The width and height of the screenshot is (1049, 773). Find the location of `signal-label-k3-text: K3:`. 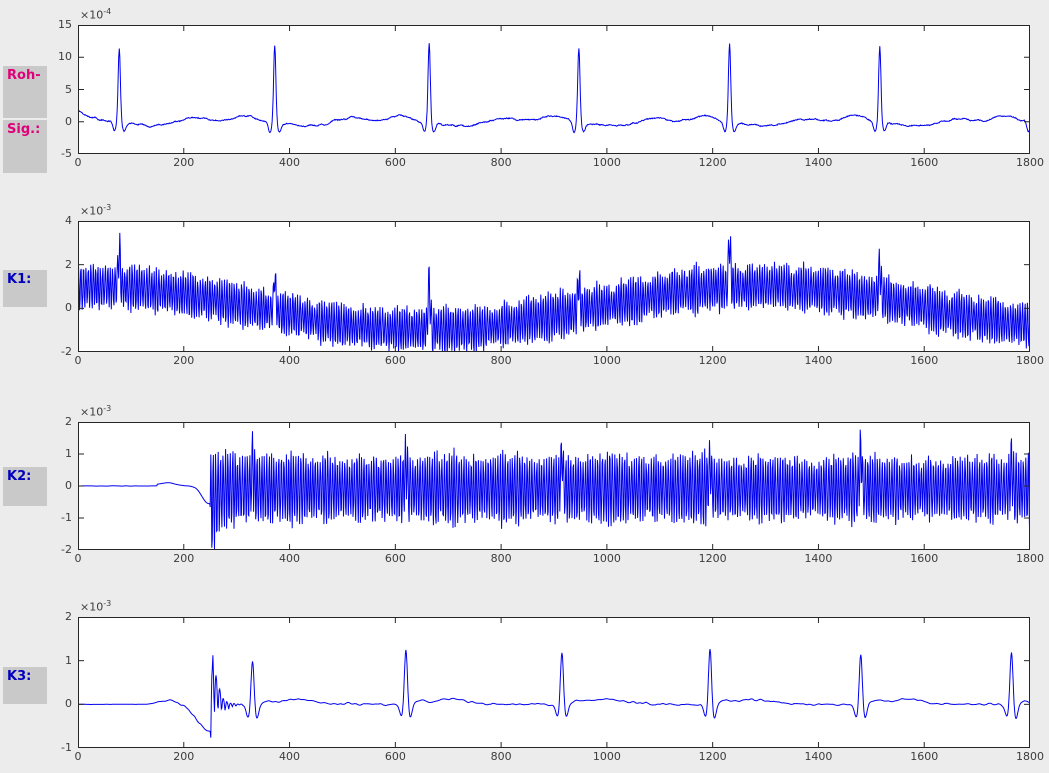

signal-label-k3-text: K3: is located at coordinates (19, 676).